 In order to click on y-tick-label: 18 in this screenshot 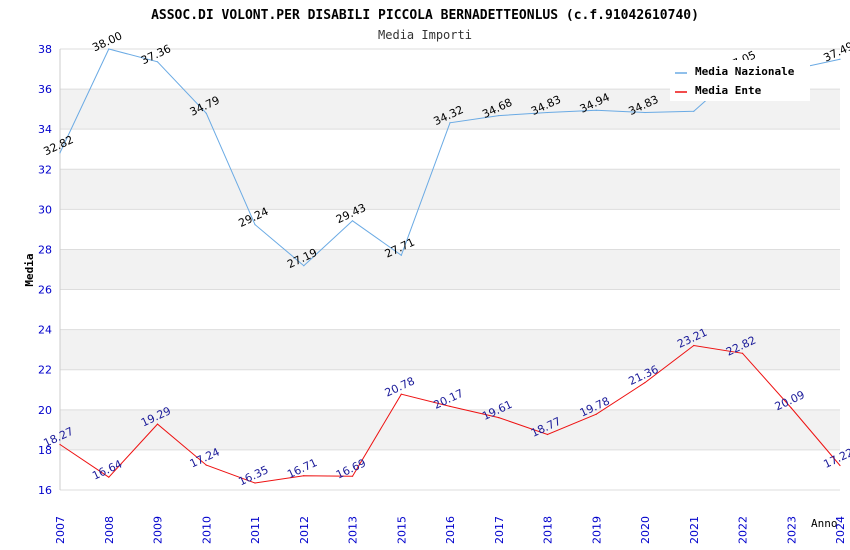, I will do `click(45, 450)`.